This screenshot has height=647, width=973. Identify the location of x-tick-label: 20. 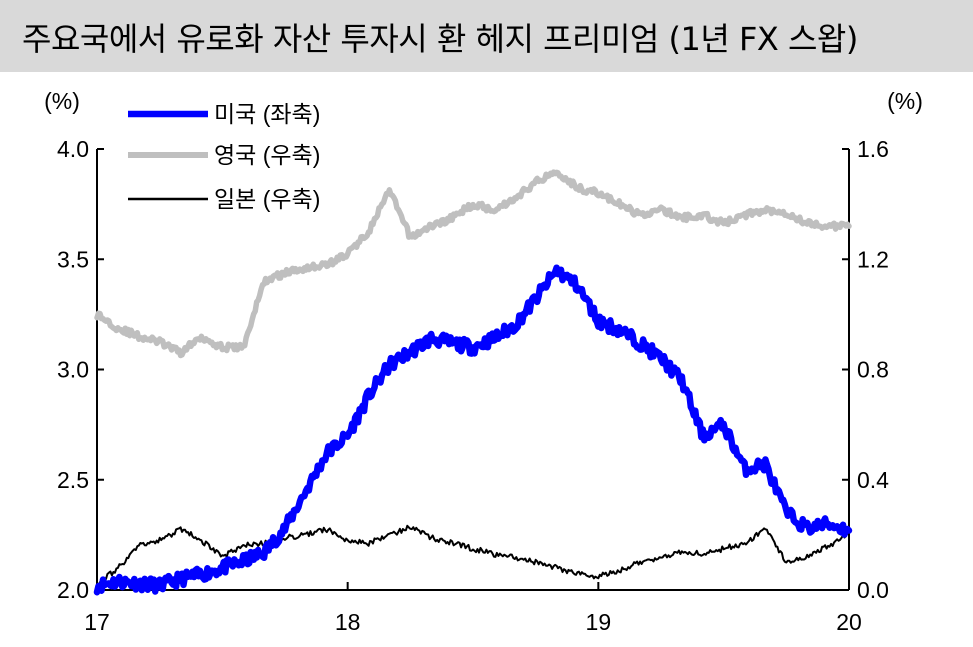
(849, 622).